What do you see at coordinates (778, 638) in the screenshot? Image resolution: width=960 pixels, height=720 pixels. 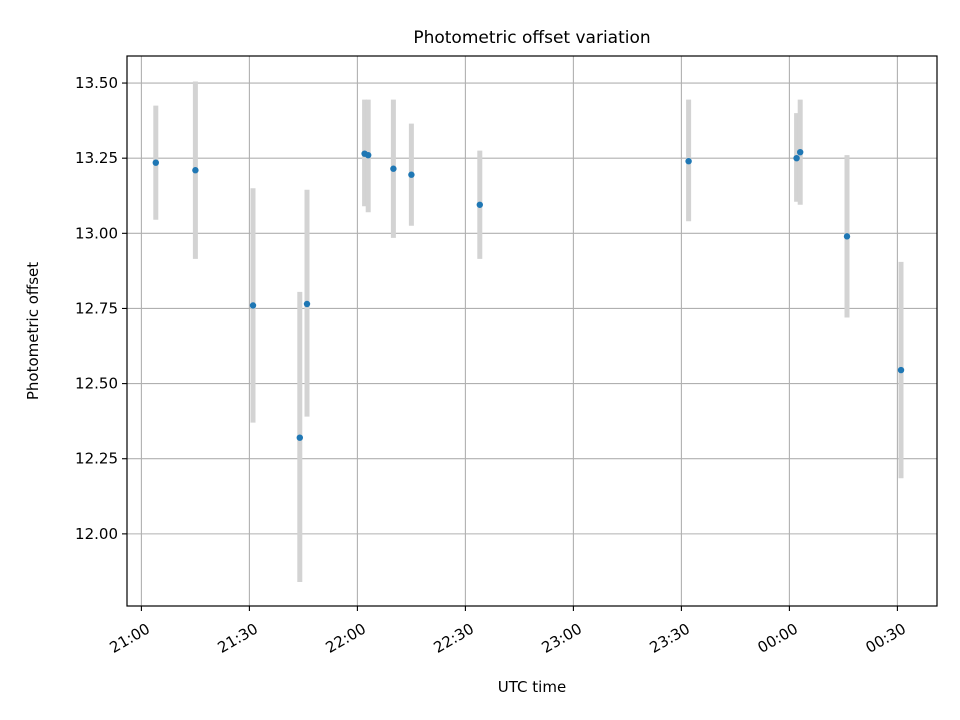 I see `x-tick-label: 00:00` at bounding box center [778, 638].